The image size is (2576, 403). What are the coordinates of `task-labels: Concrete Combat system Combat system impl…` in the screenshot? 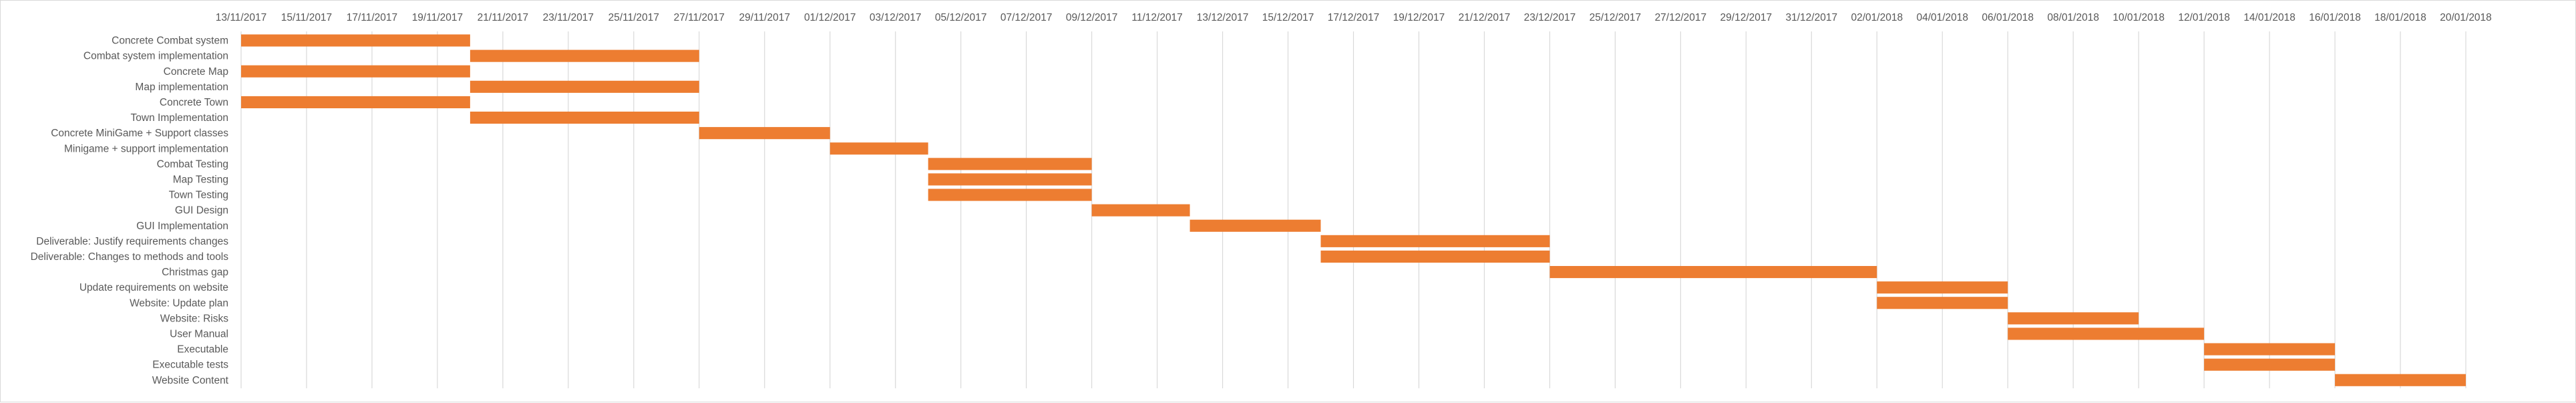 It's located at (130, 210).